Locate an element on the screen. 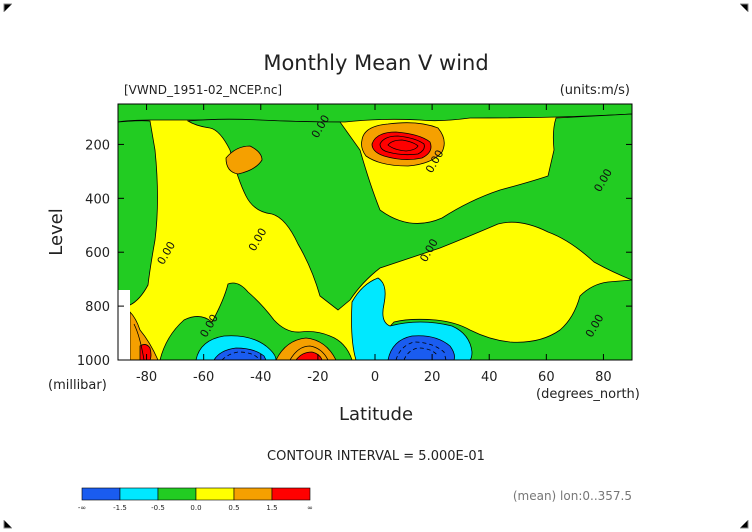 Image resolution: width=752 pixels, height=532 pixels. colorbar-label: 0.5 is located at coordinates (233, 508).